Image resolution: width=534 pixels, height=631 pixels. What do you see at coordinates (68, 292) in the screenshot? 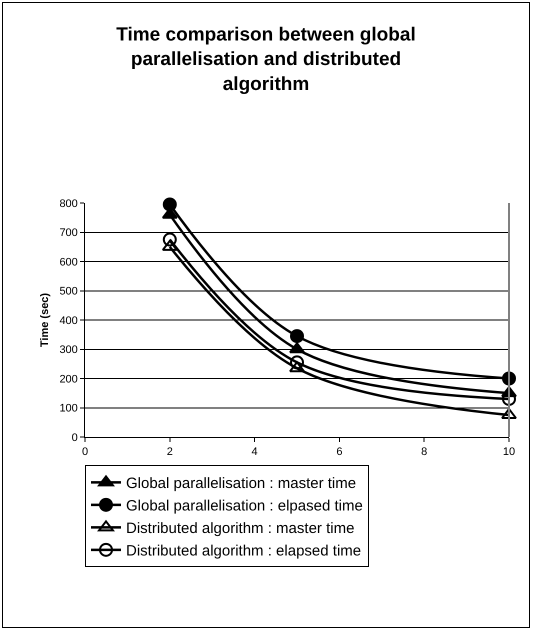
I see `y-tick-label: 500` at bounding box center [68, 292].